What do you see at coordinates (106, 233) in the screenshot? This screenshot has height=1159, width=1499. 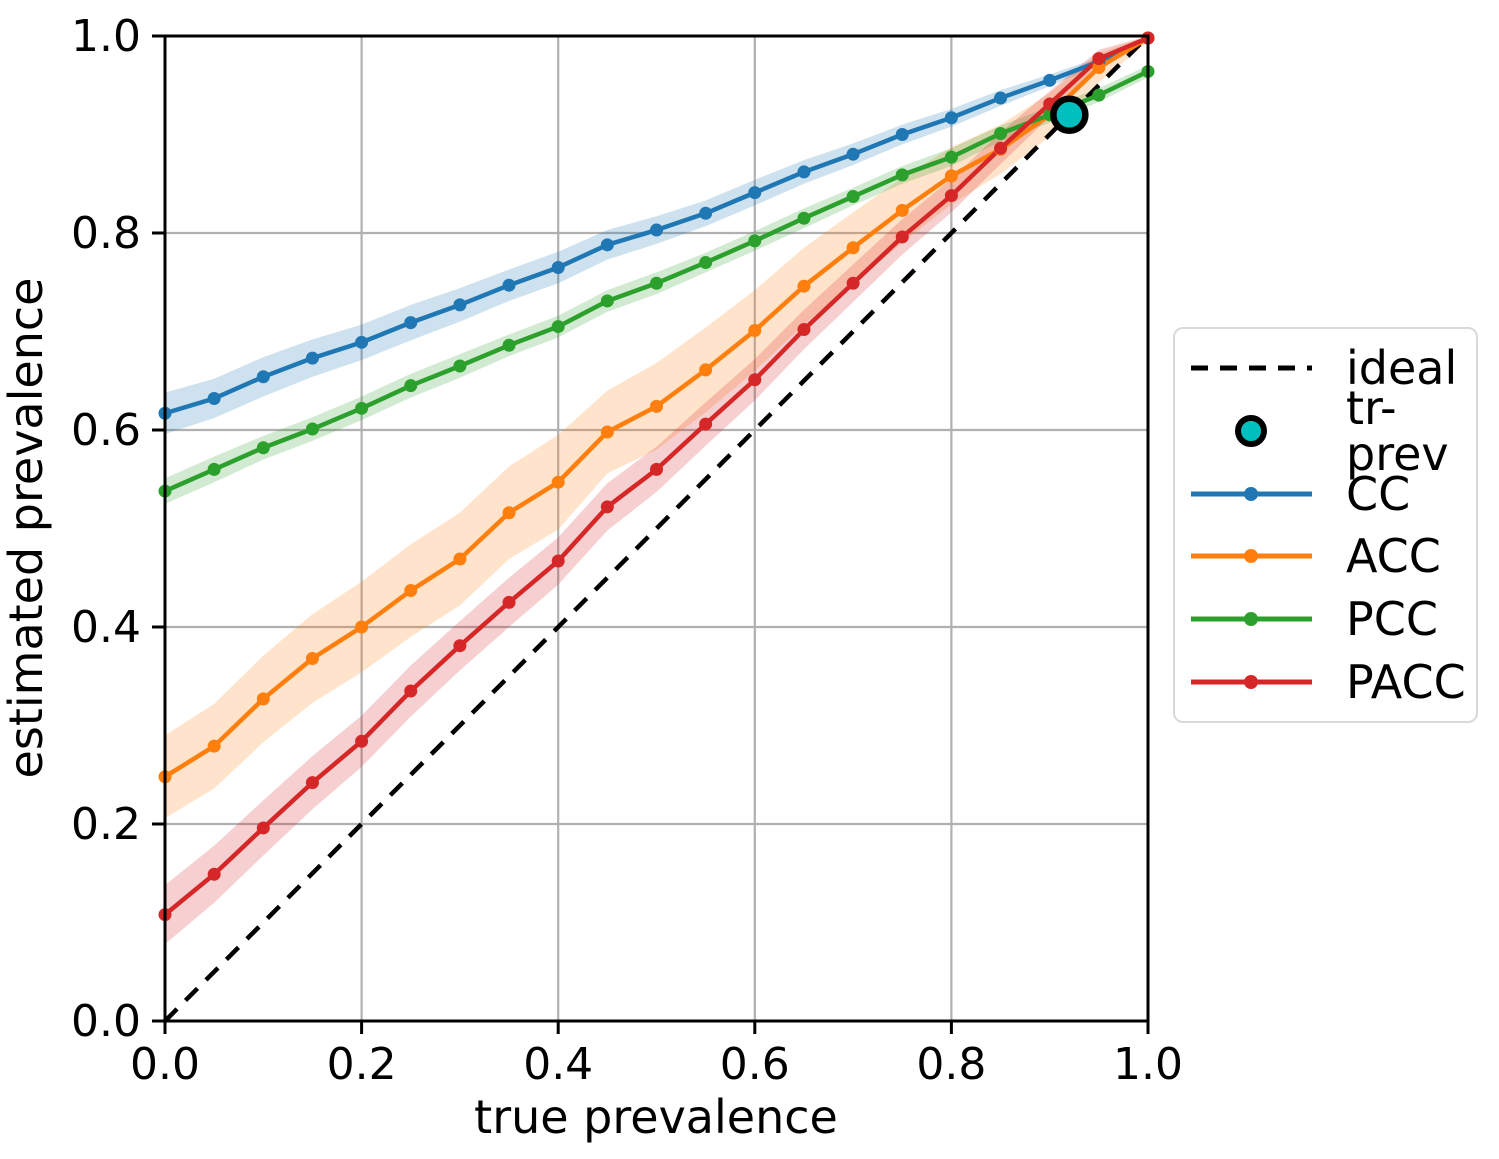 I see `y-tick-label: 0.8` at bounding box center [106, 233].